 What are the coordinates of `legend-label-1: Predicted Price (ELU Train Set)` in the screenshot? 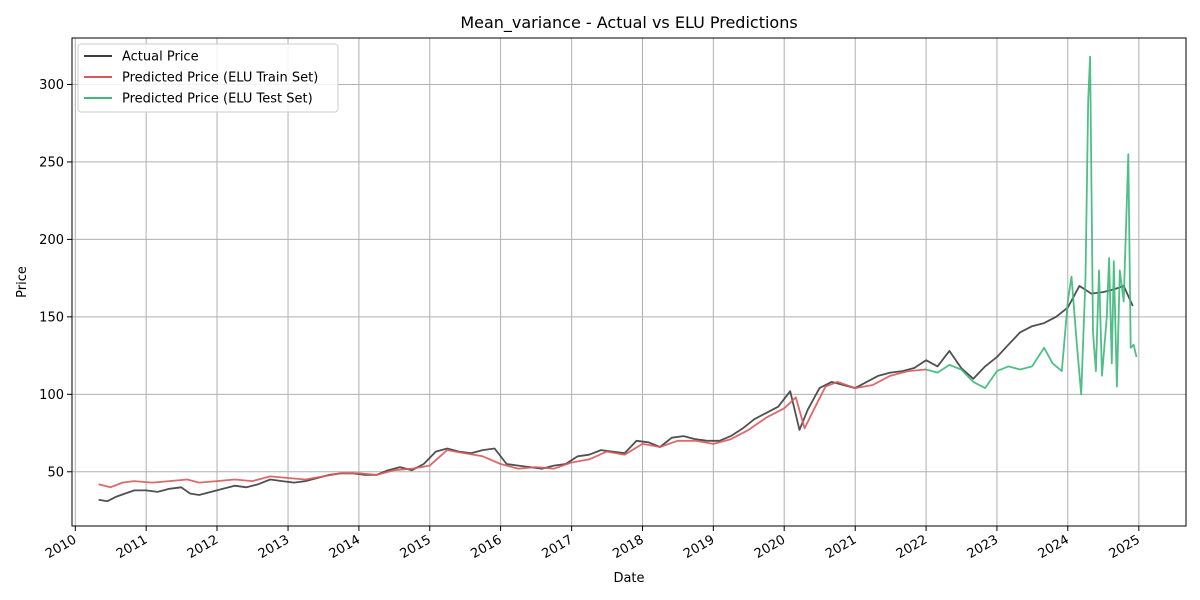 It's located at (220, 78).